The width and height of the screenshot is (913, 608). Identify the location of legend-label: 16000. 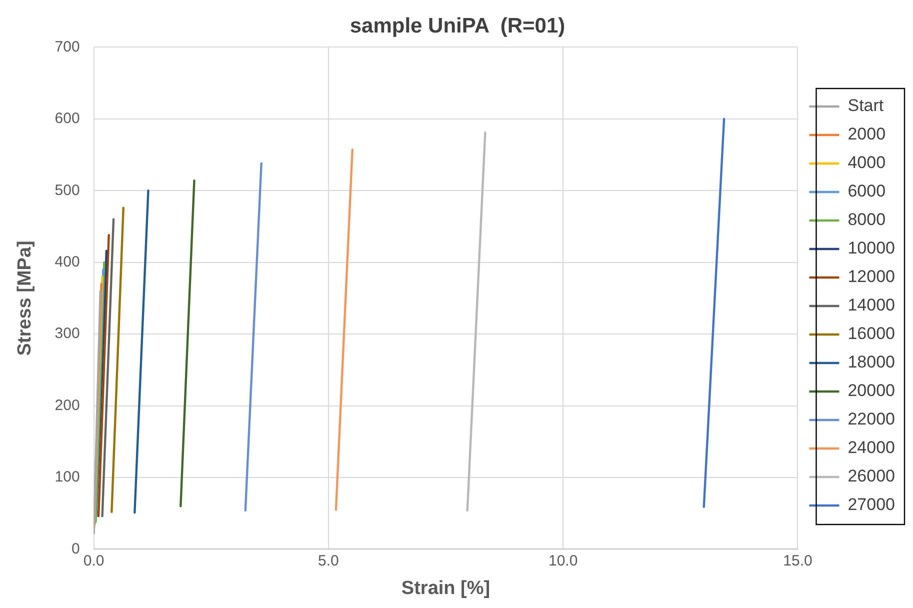
(872, 334).